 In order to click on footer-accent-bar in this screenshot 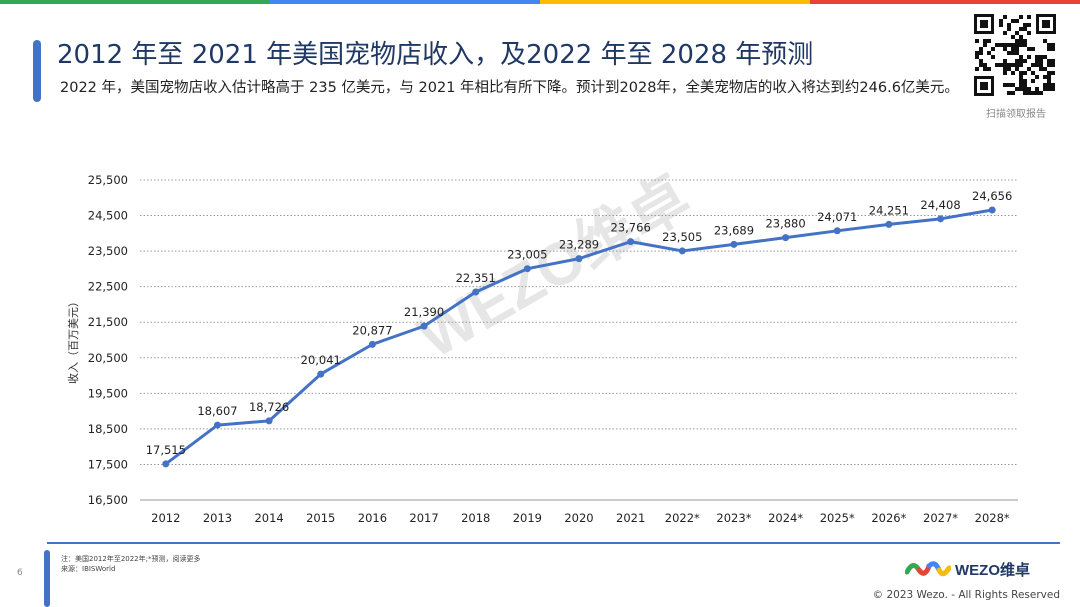, I will do `click(47, 578)`.